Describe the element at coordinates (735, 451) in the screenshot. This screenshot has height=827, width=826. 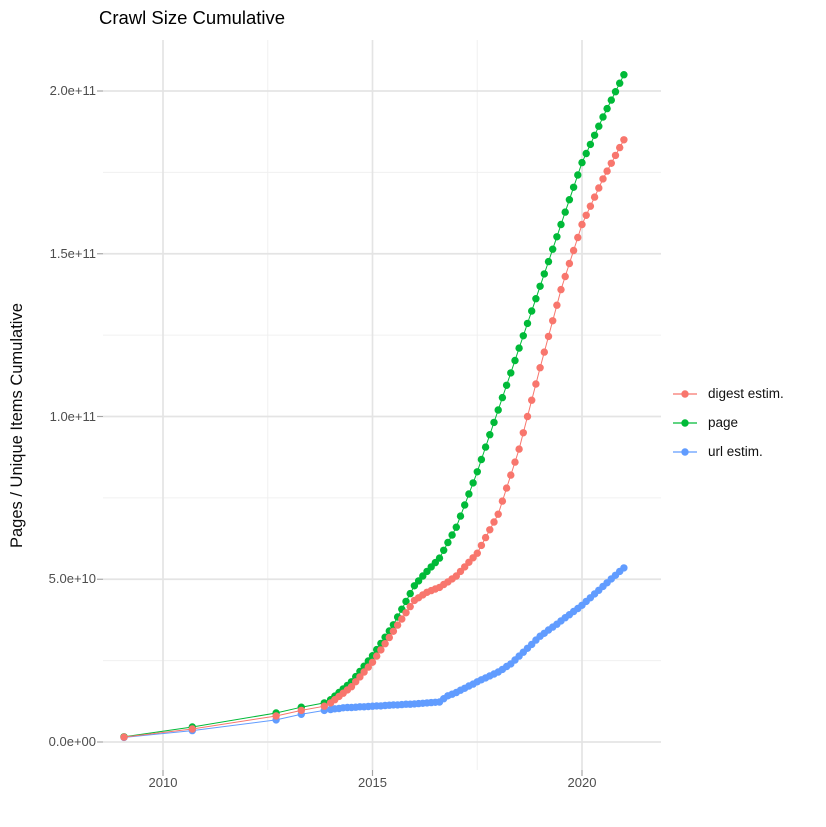
I see `legend-label: url estim.` at that location.